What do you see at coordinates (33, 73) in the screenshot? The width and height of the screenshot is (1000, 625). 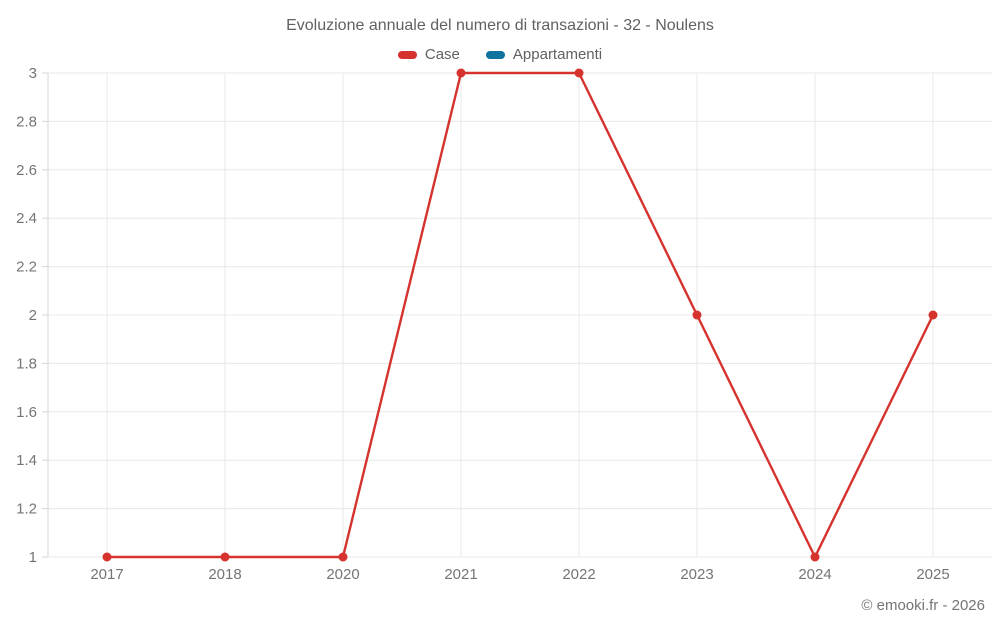 I see `y-axis-tick-label: 3` at bounding box center [33, 73].